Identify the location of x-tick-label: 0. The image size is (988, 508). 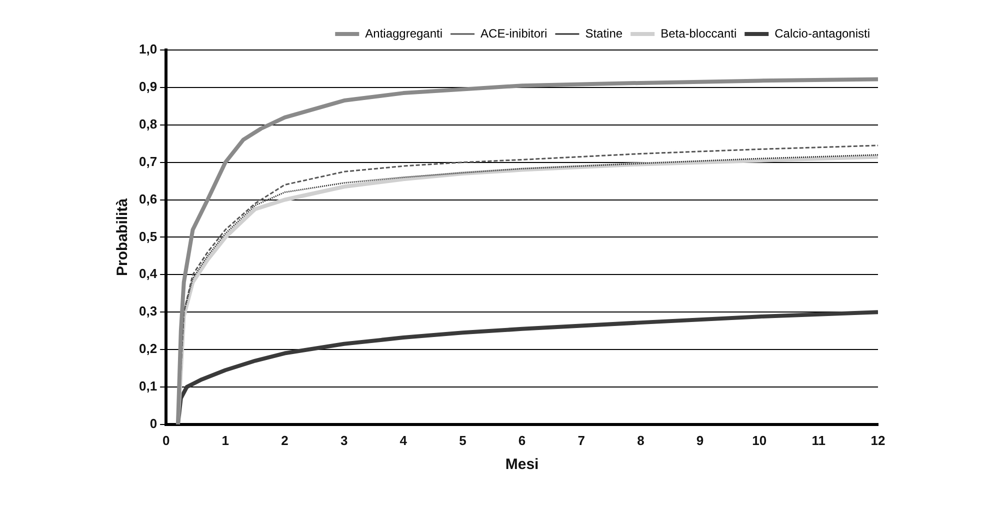
(166, 440).